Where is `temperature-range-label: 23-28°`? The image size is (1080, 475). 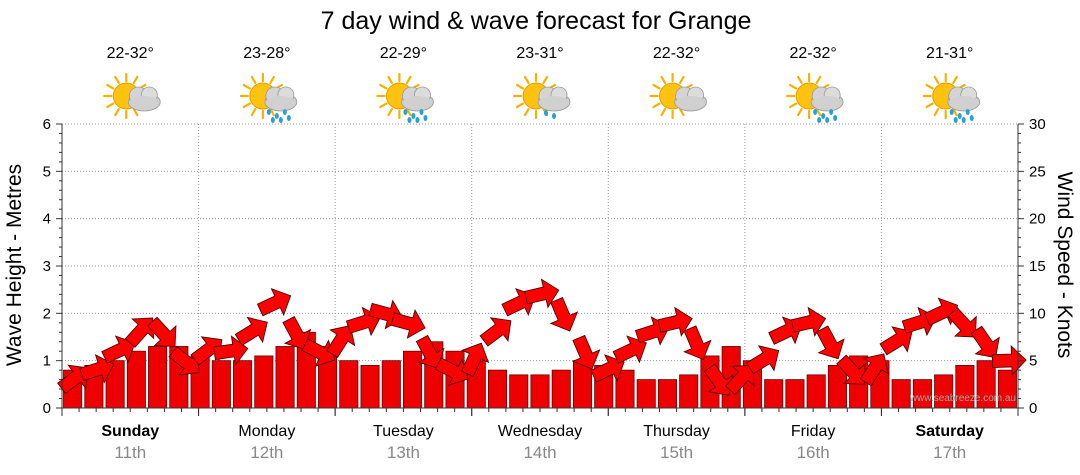 temperature-range-label: 23-28° is located at coordinates (266, 53).